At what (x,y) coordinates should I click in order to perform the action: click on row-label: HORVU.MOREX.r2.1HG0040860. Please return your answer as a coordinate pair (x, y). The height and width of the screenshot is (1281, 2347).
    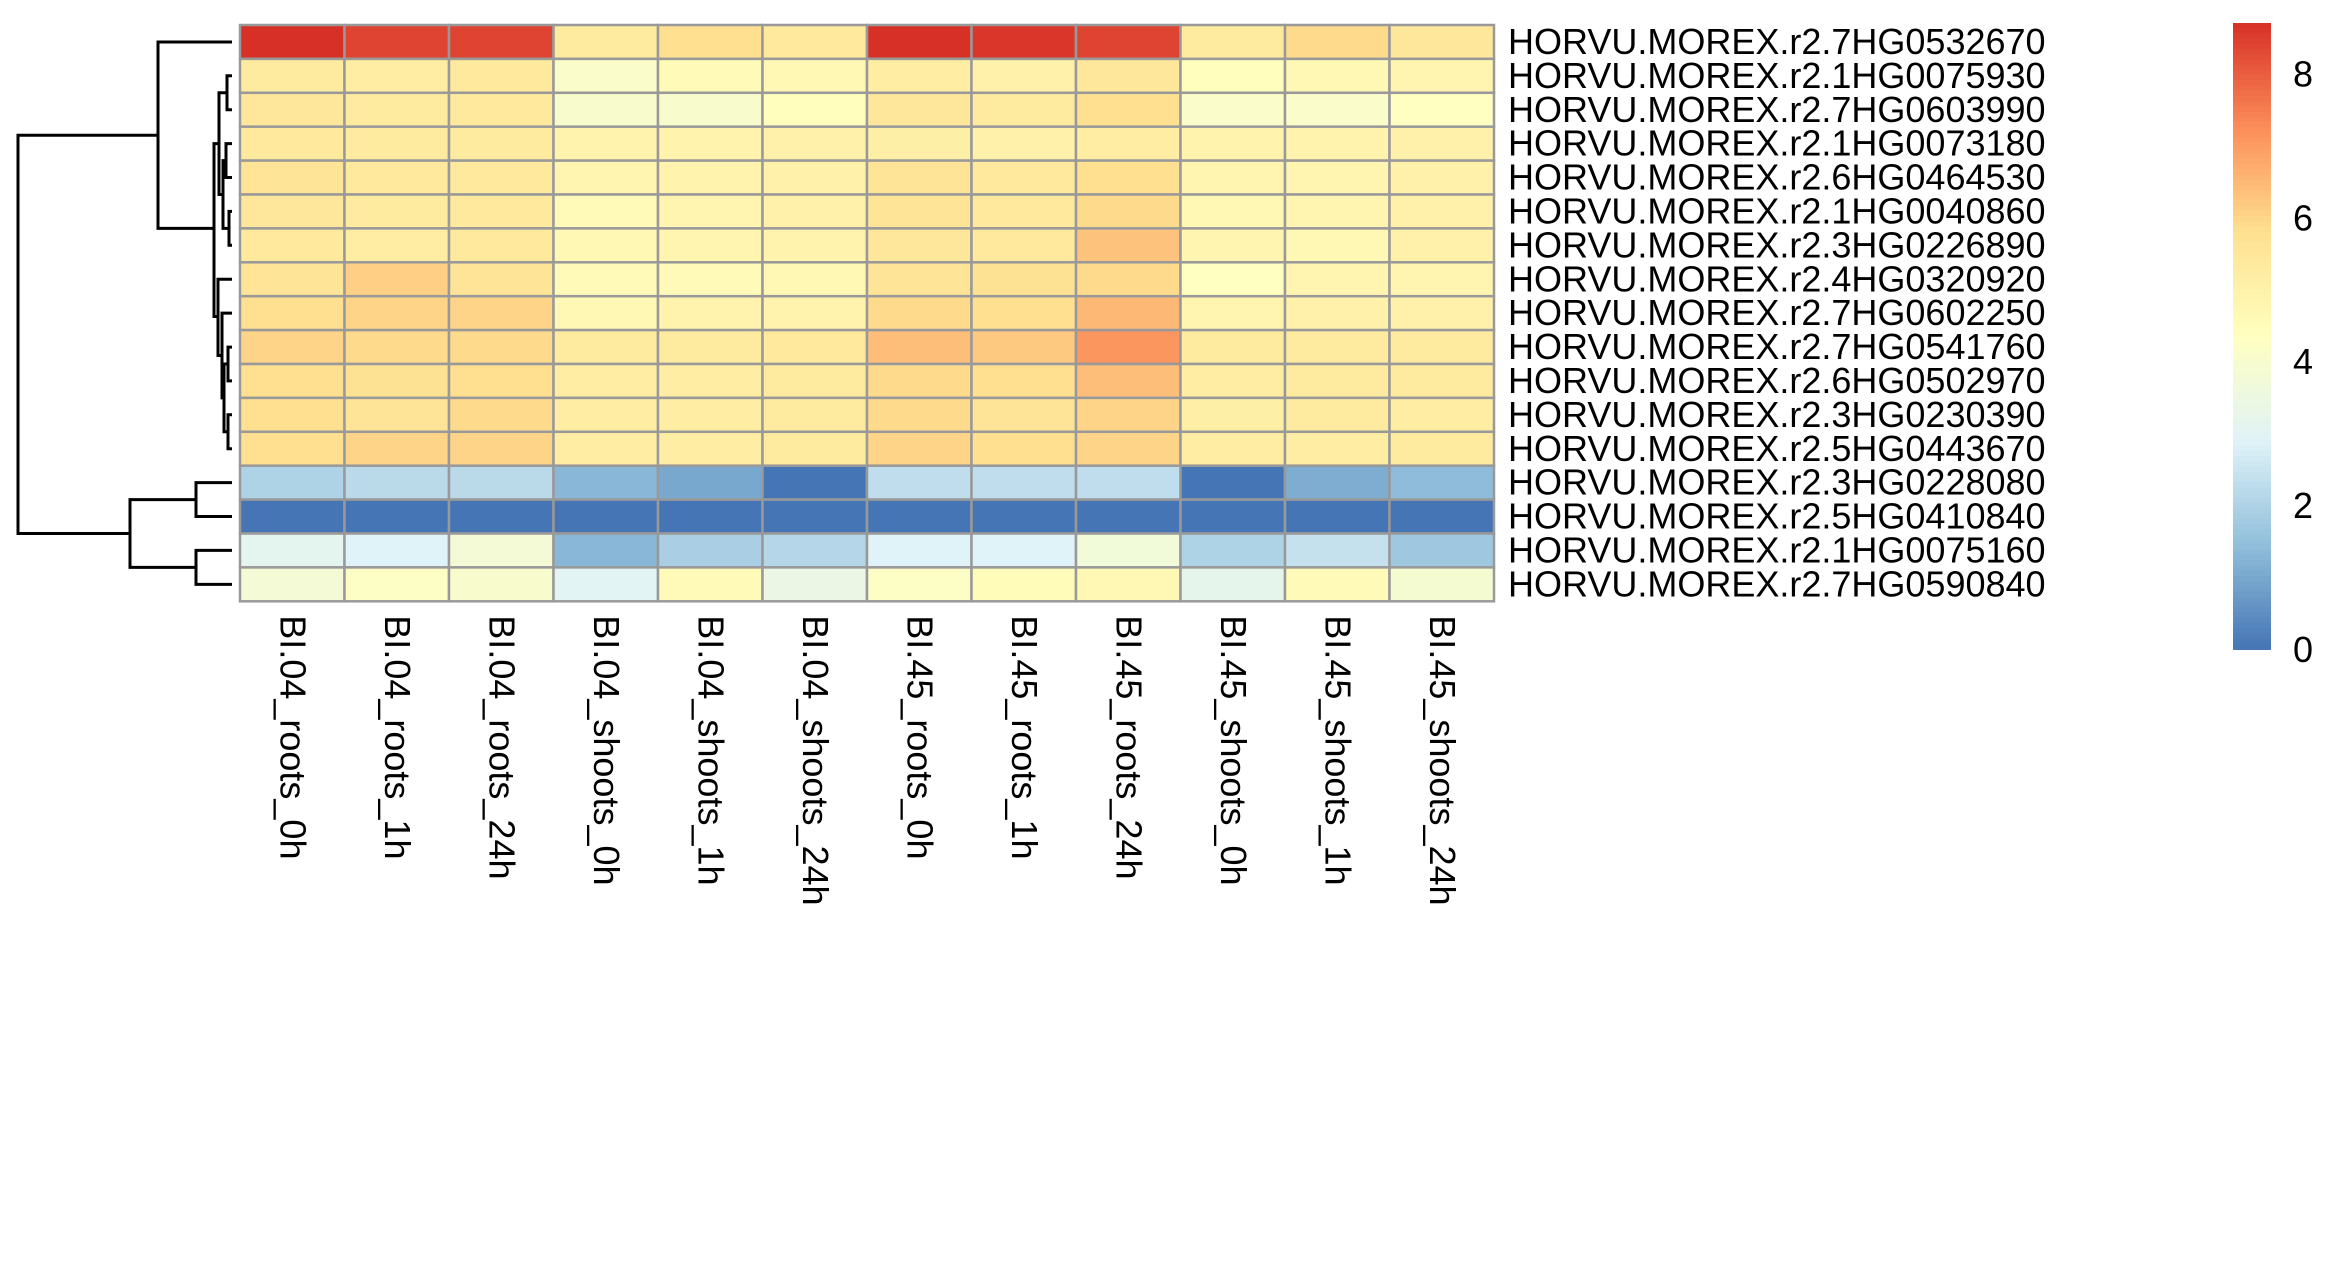
    Looking at the image, I should click on (1777, 210).